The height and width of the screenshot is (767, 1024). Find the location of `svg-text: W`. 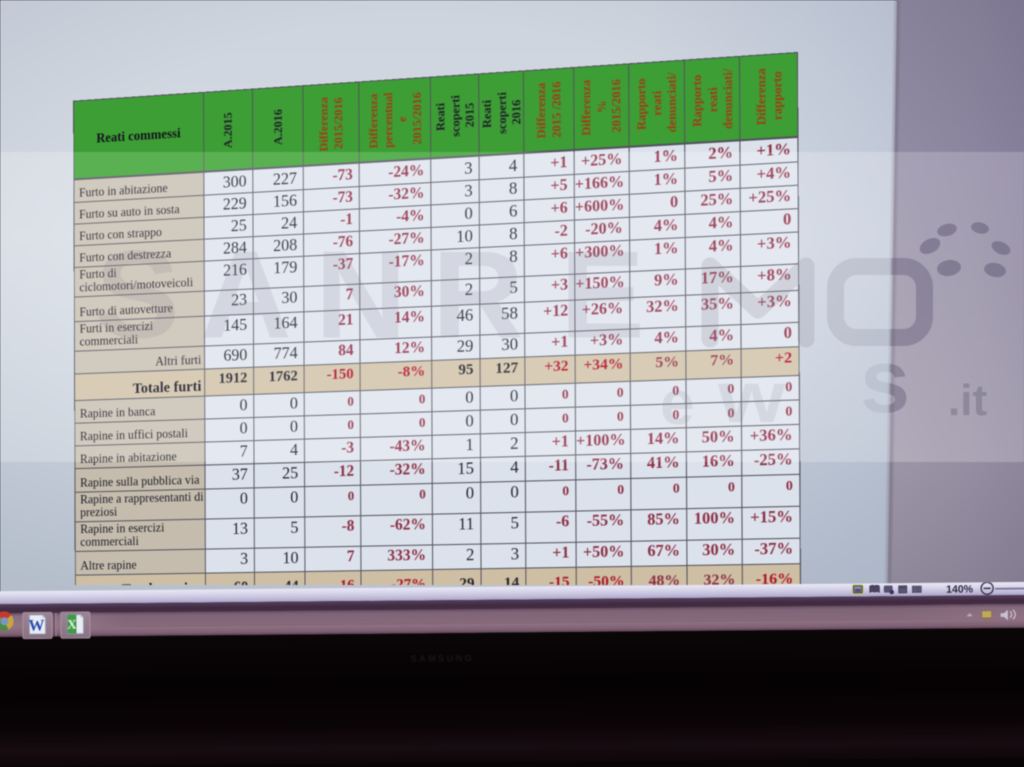

svg-text: W is located at coordinates (36, 625).